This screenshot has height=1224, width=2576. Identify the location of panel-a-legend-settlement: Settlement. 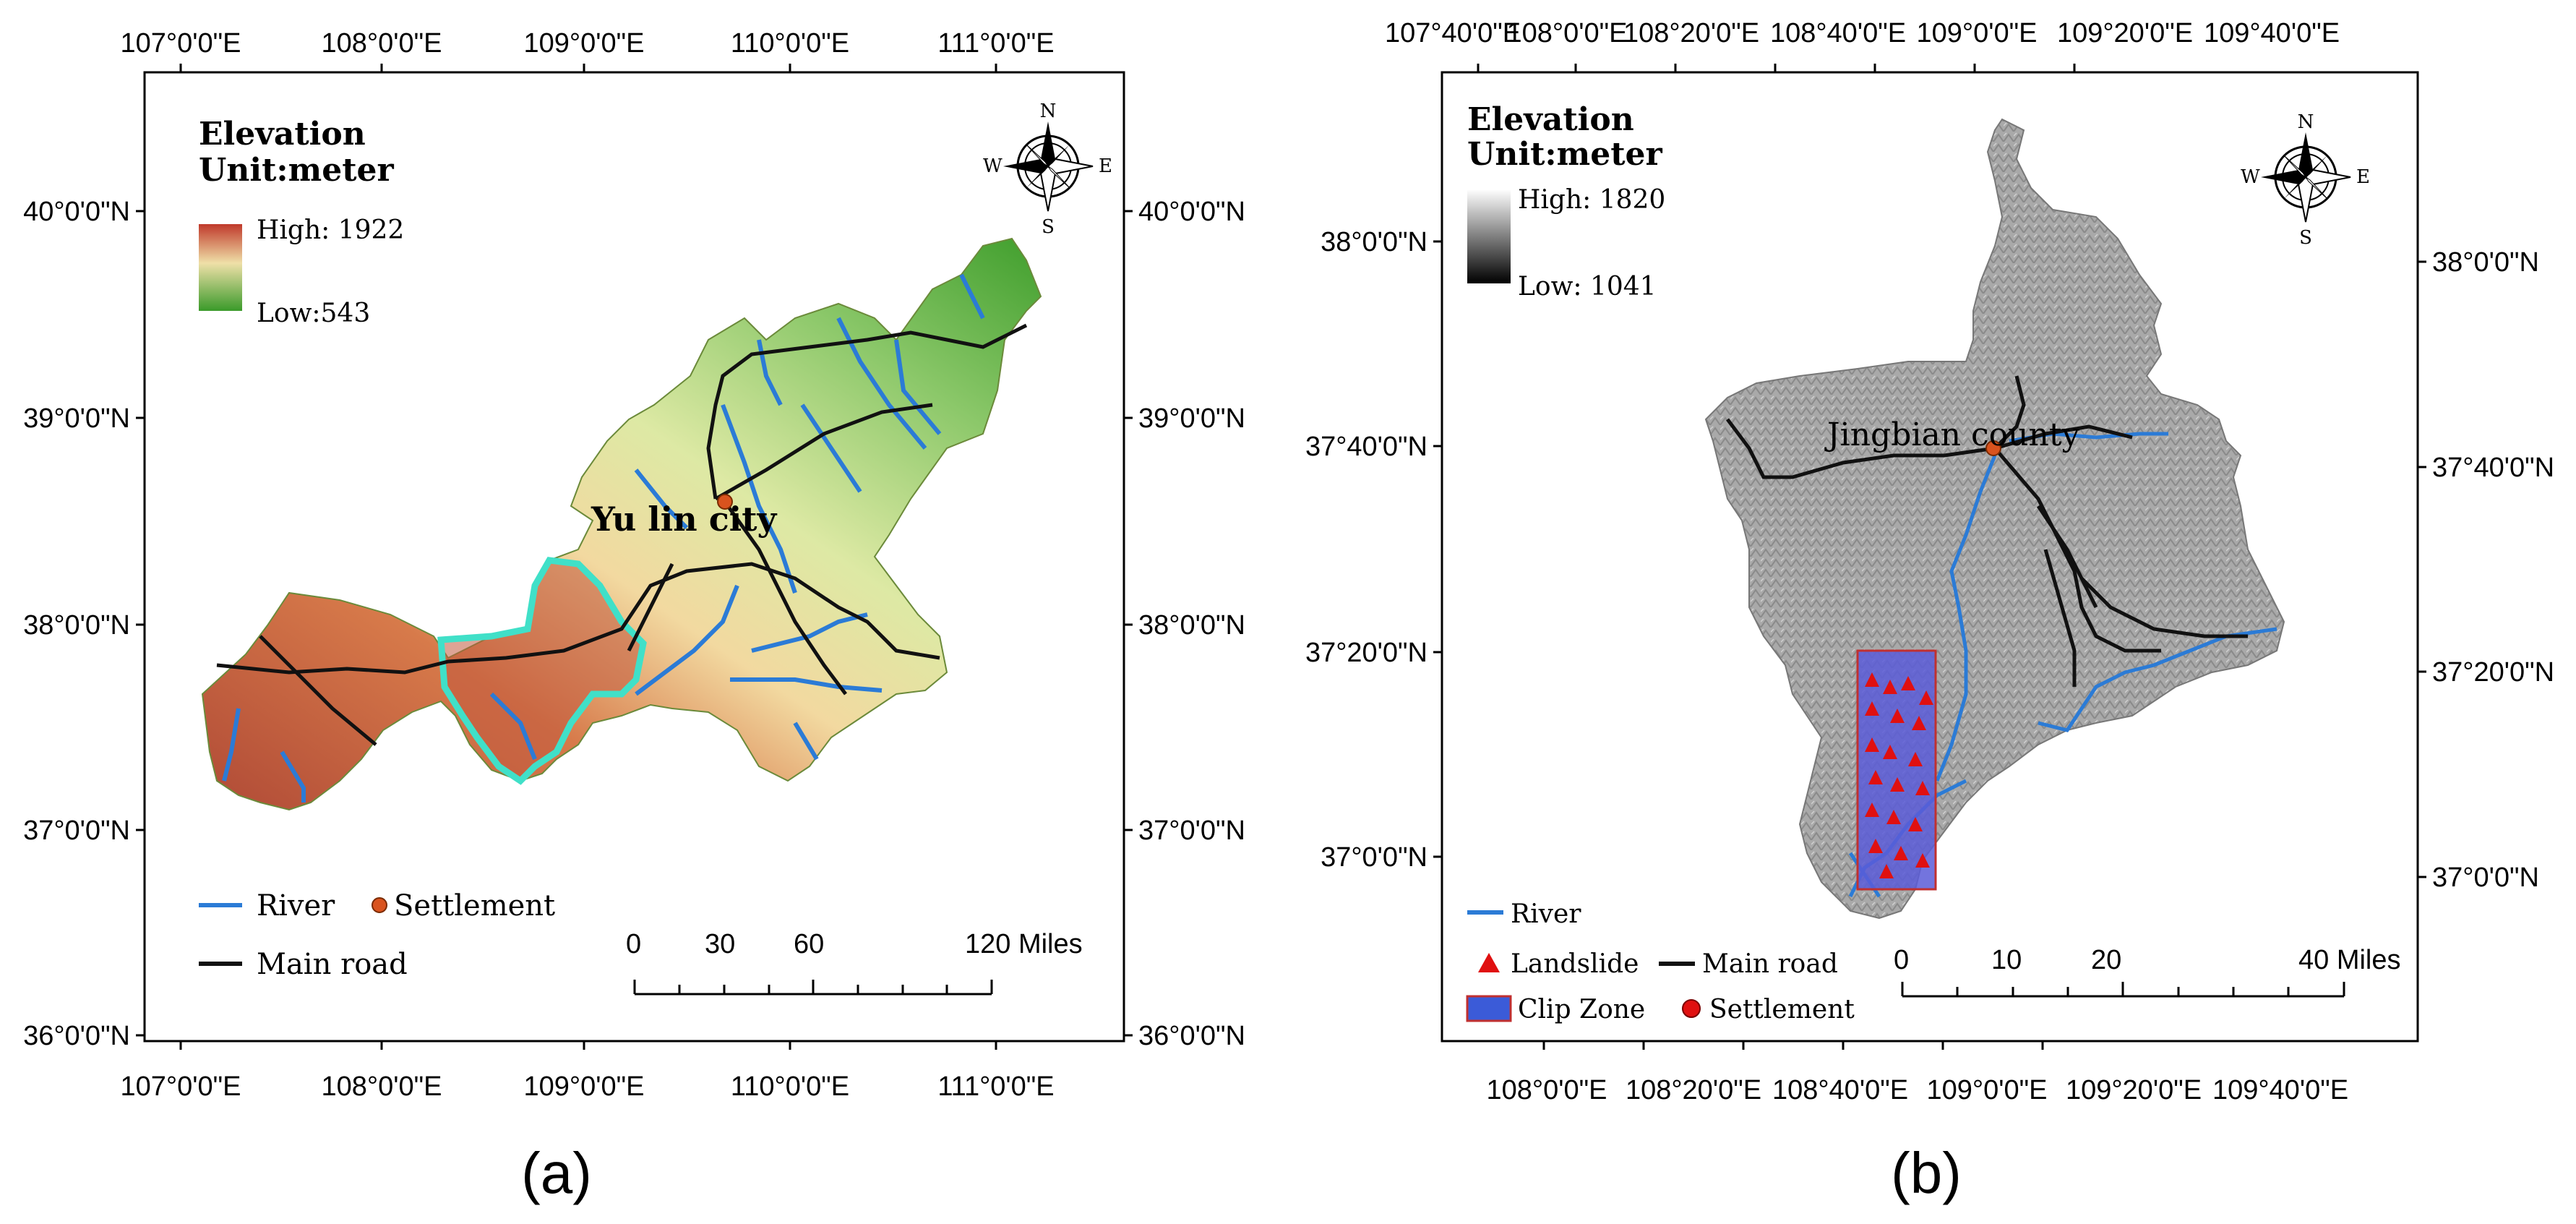
(475, 906).